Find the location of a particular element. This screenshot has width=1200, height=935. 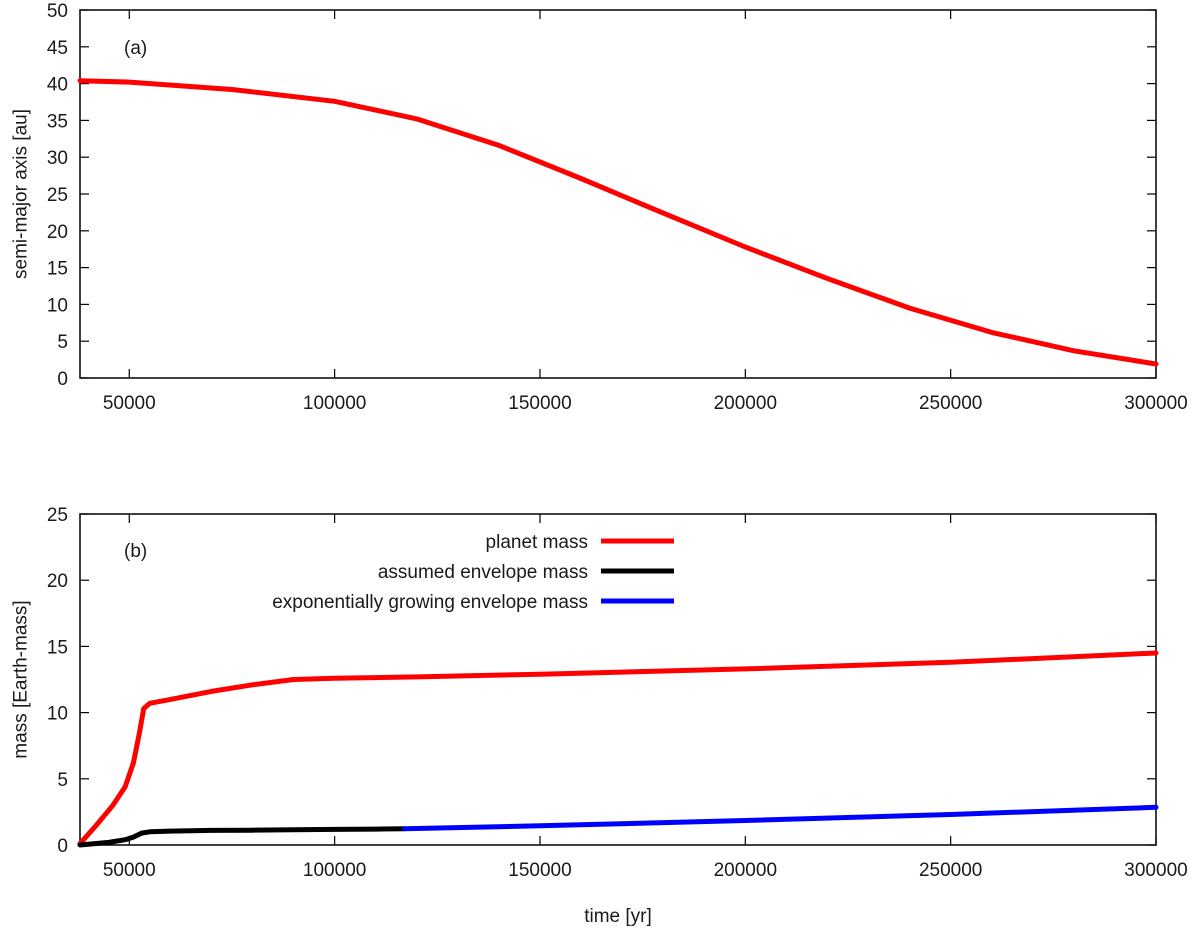

panel-a-y-axis-label: semi-major axis [au] is located at coordinates (21, 194).